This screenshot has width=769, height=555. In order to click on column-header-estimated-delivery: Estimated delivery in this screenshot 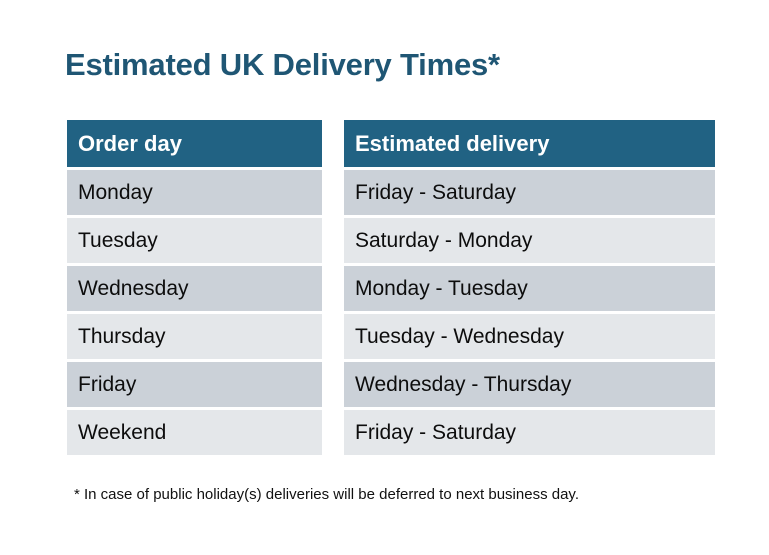, I will do `click(529, 143)`.